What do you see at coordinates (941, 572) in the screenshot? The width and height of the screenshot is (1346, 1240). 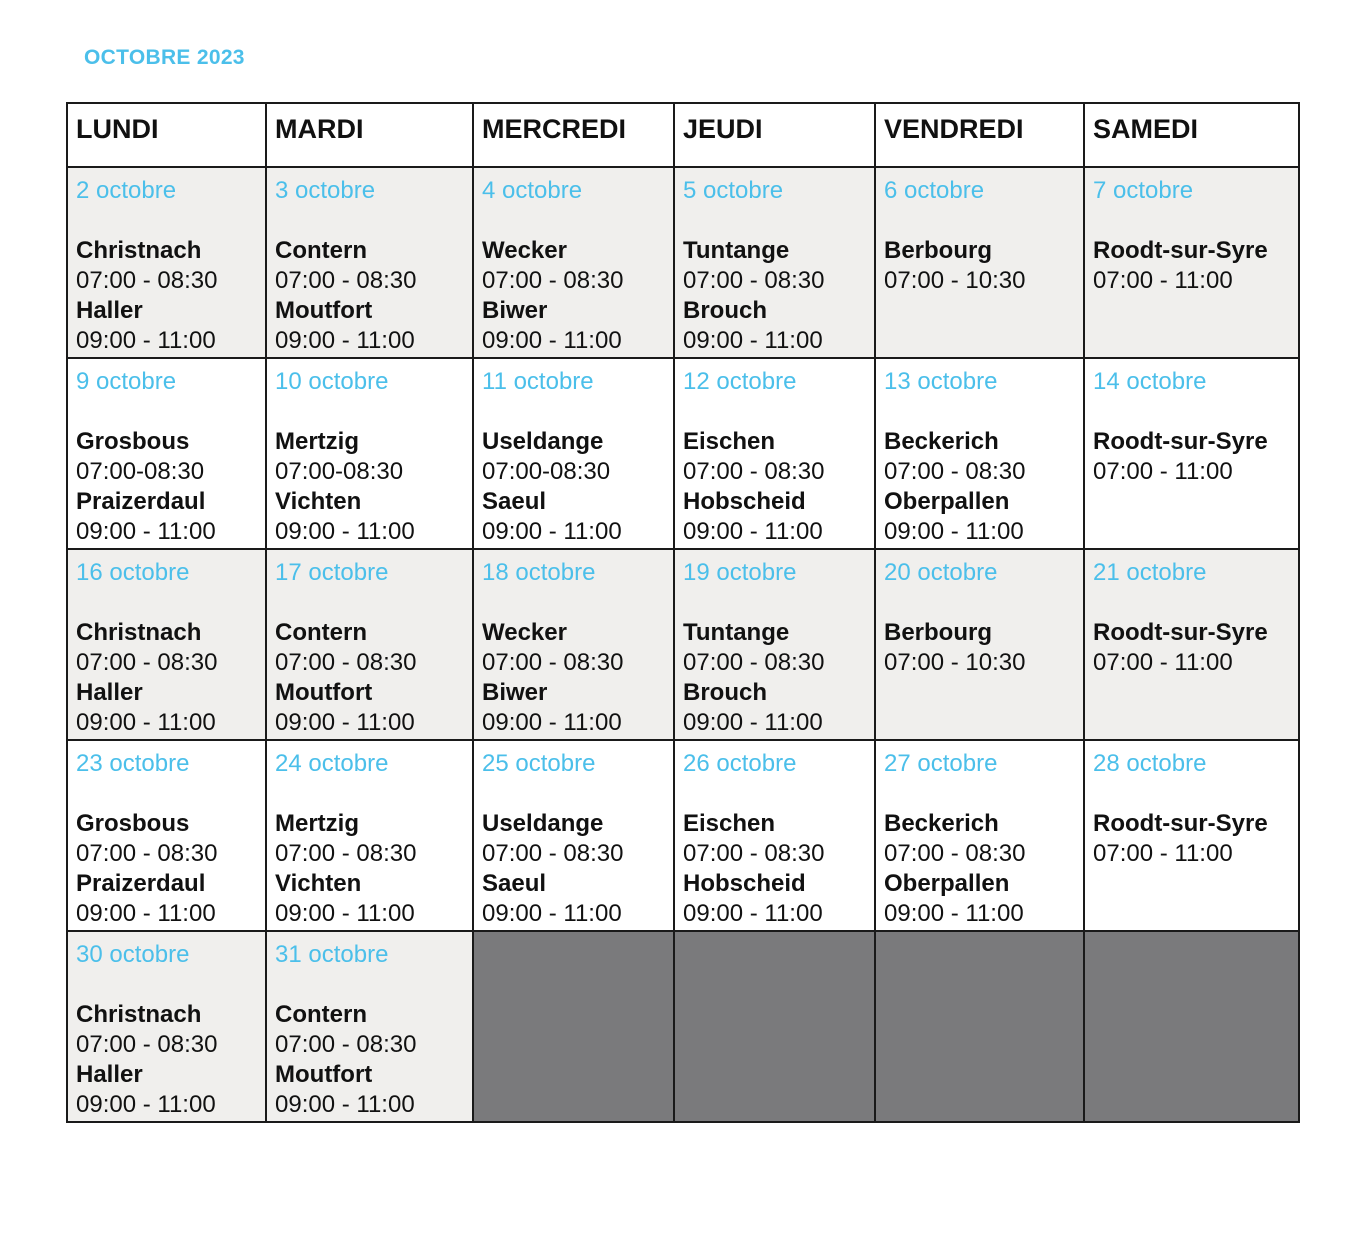 I see `day-date: 20 octobre` at bounding box center [941, 572].